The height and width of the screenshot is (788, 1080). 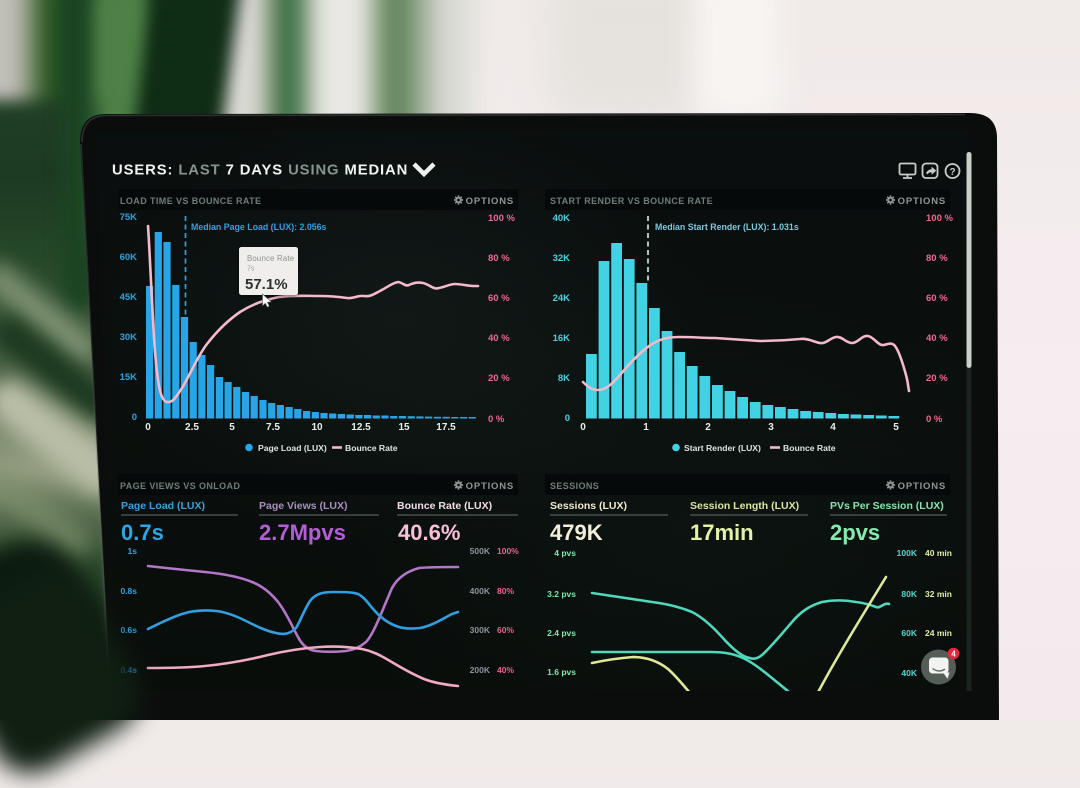 I want to click on svg-text: 40.6%, so click(x=429, y=532).